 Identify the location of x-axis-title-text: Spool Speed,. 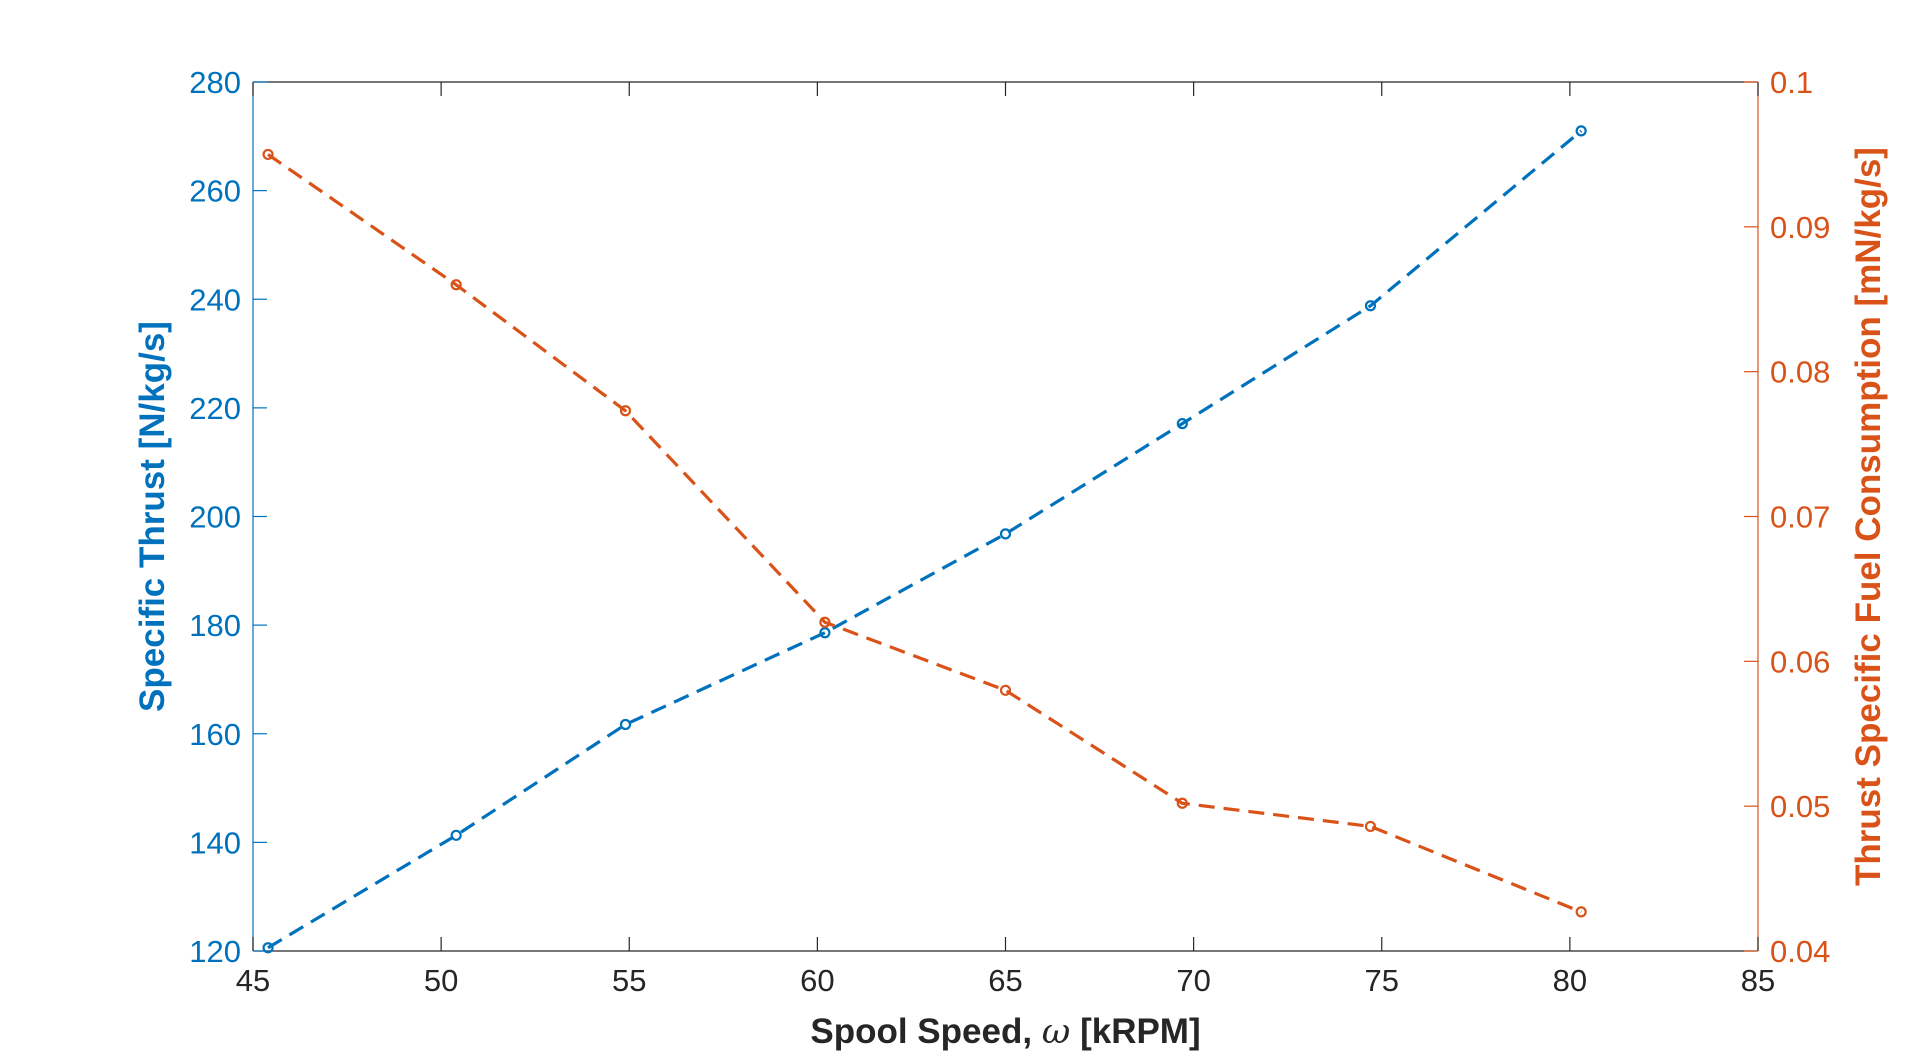
(925, 1031).